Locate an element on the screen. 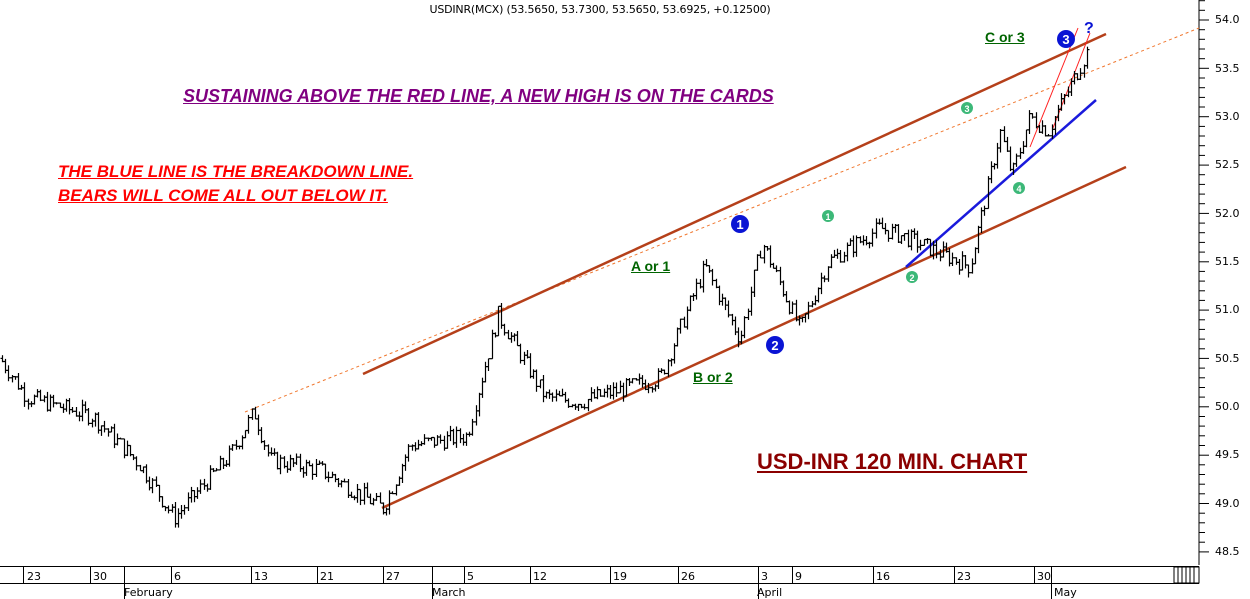 The height and width of the screenshot is (599, 1250). x-month-label: May is located at coordinates (1065, 592).